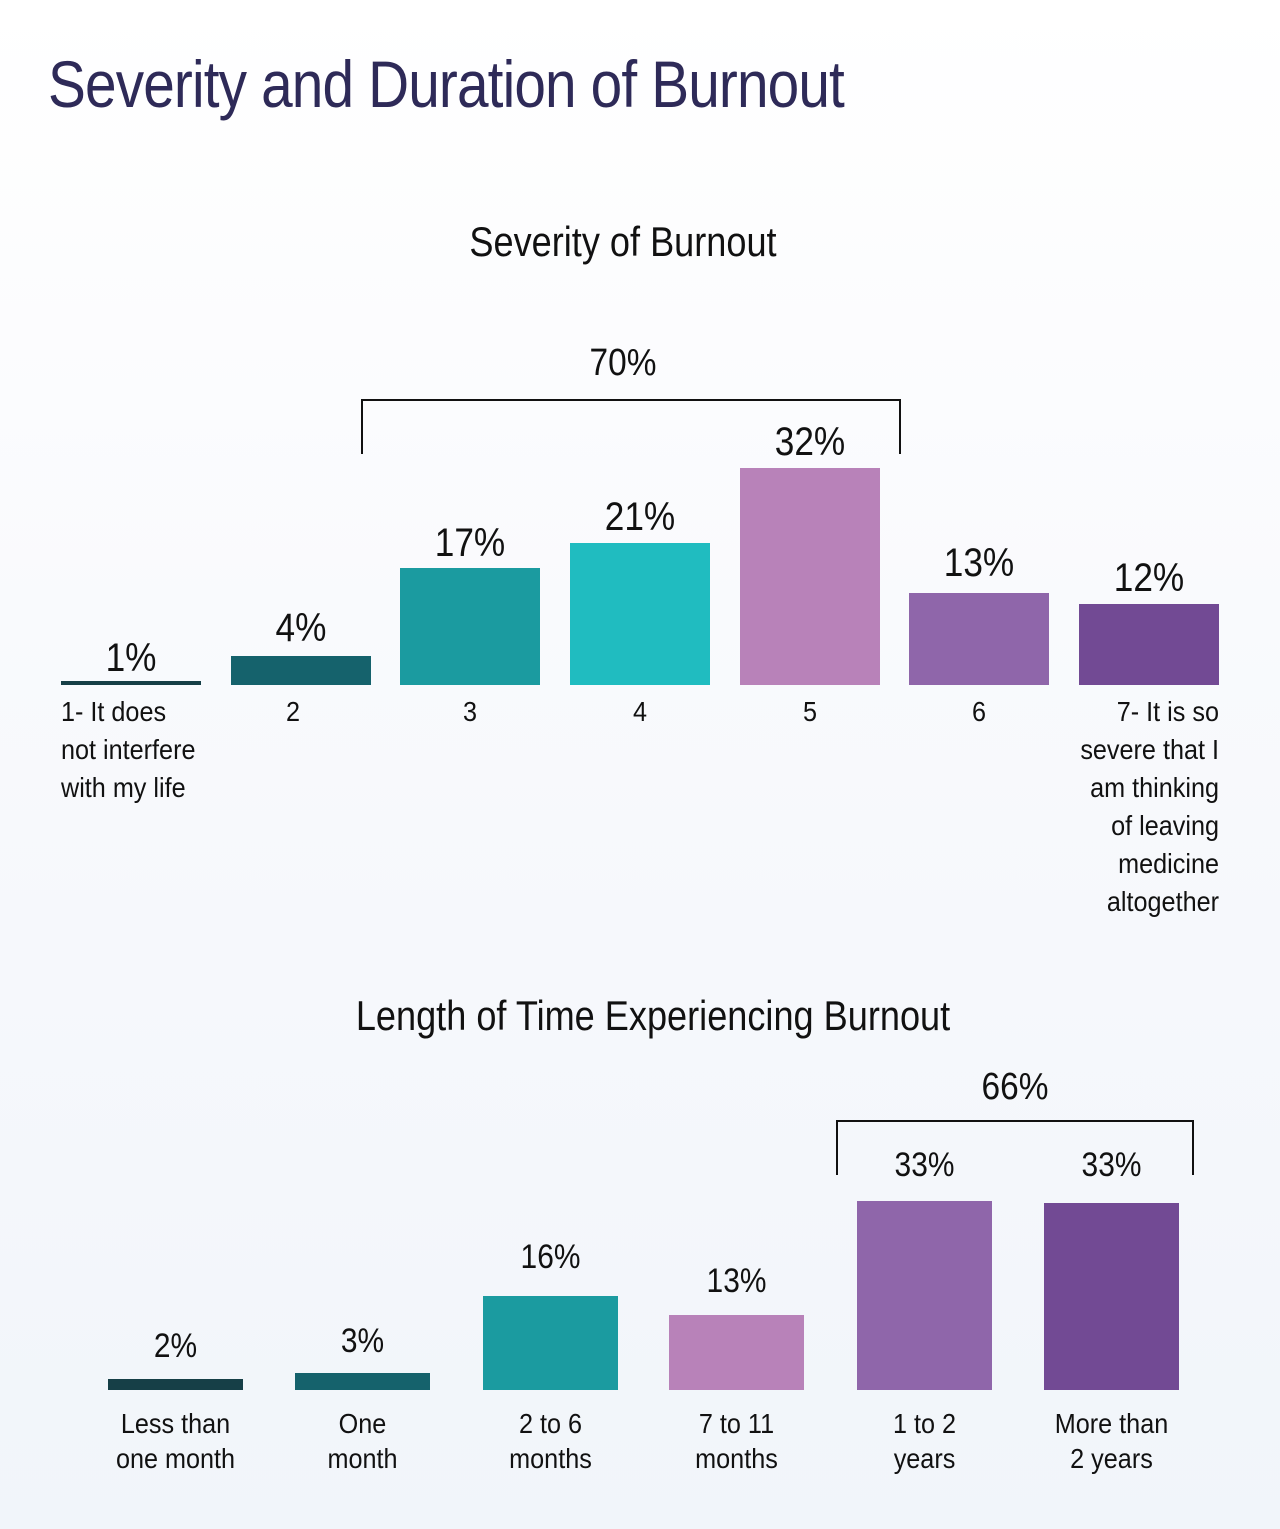  What do you see at coordinates (640, 517) in the screenshot?
I see `value-label: 21%` at bounding box center [640, 517].